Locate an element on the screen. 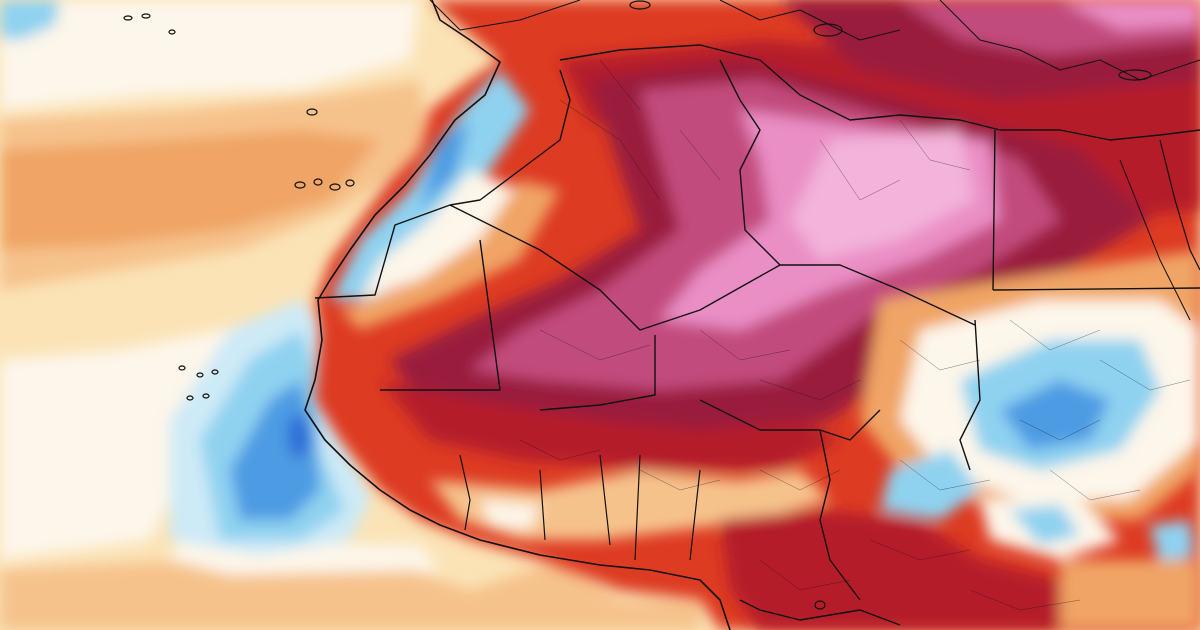 Image resolution: width=1200 pixels, height=630 pixels. red-sea-coast is located at coordinates (1179, 205).